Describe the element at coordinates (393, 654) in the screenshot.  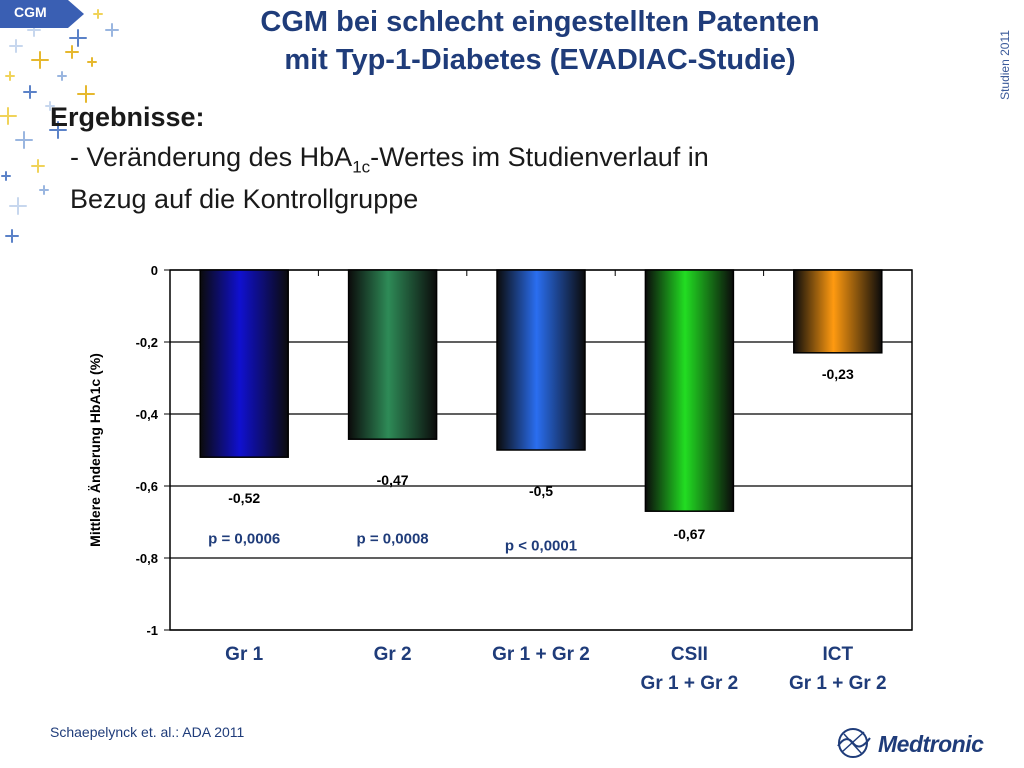
I see `x-tick-label: Gr 2` at that location.